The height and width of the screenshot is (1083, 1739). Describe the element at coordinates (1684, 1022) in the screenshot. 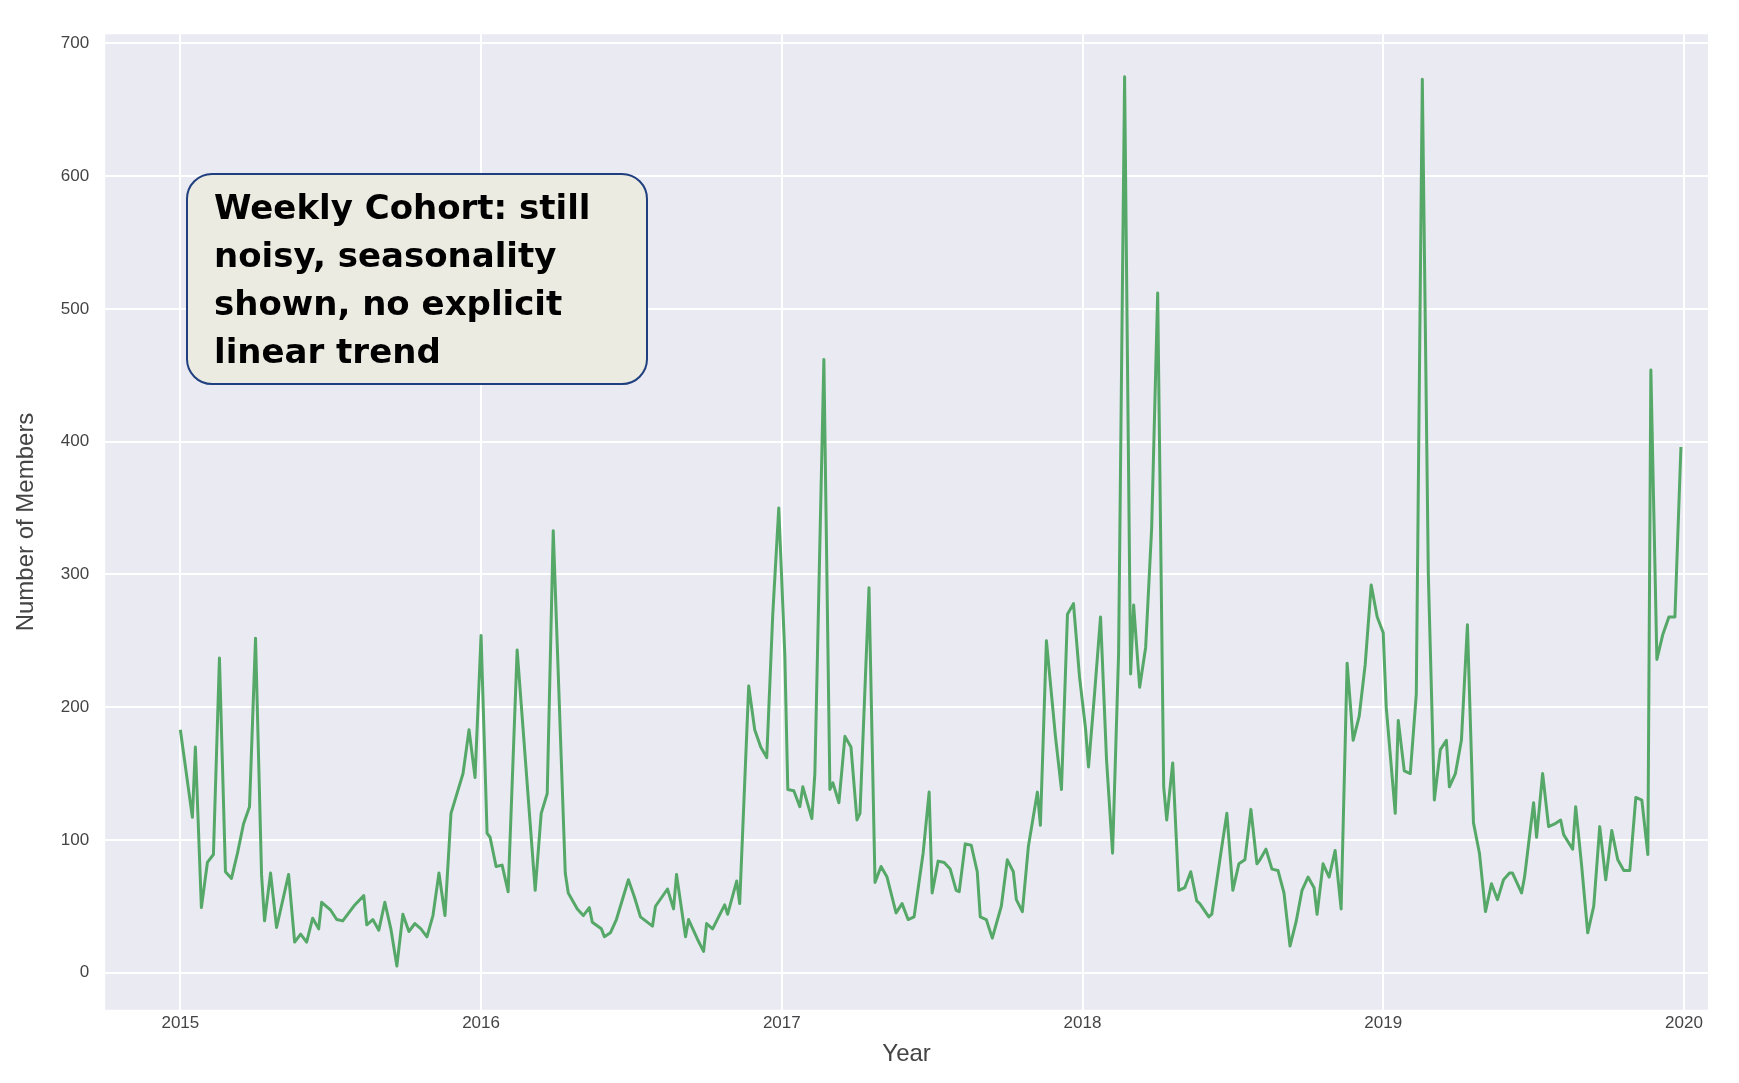

I see `x-tick-label: 2020` at that location.